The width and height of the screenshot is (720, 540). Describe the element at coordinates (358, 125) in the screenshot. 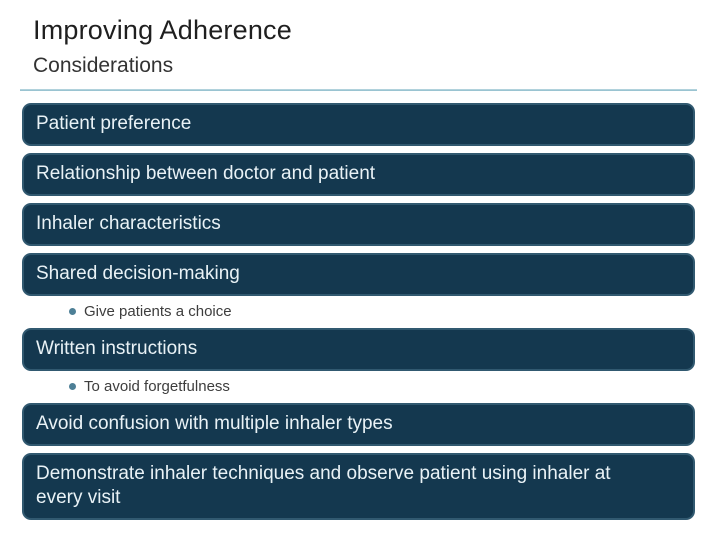

I see `consideration-bar: Patient preference` at that location.